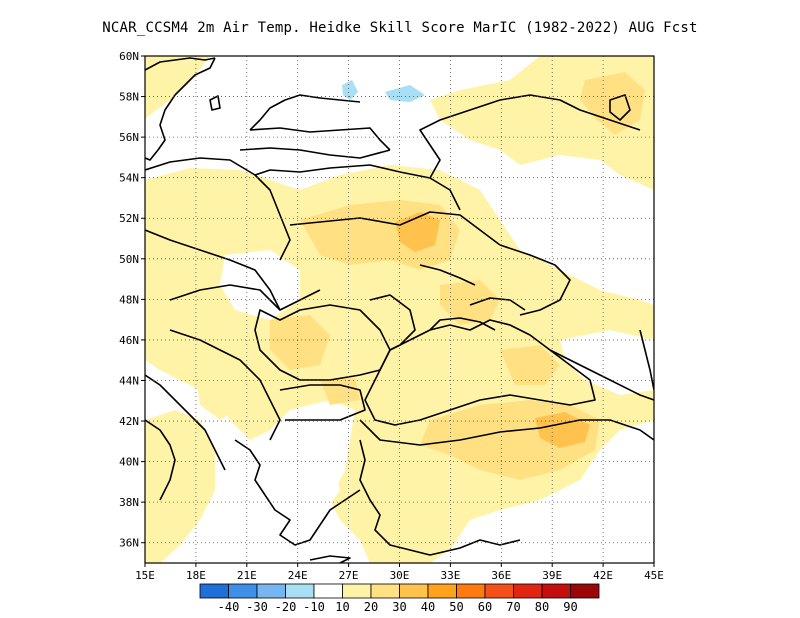 This screenshot has width=800, height=618. I want to click on coast-italy, so click(160, 460).